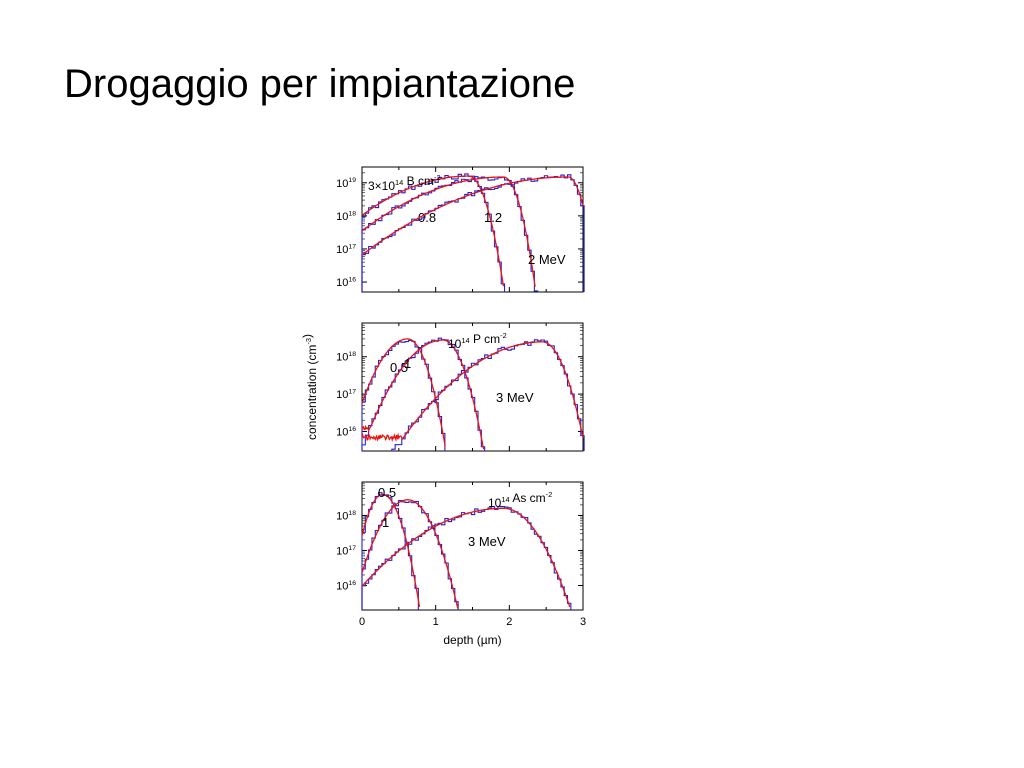 The image size is (1024, 768). Describe the element at coordinates (493, 217) in the screenshot. I see `series-label: 1.2` at that location.